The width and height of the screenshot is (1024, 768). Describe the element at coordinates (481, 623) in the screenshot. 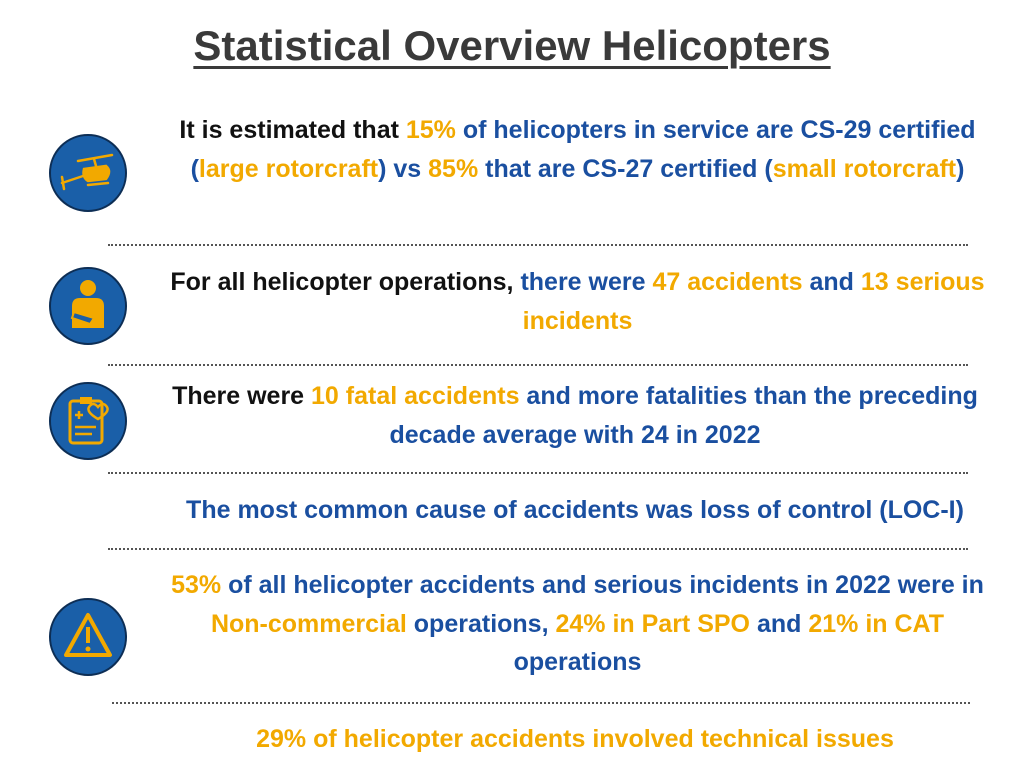

I see `text-segment: operations,` at that location.